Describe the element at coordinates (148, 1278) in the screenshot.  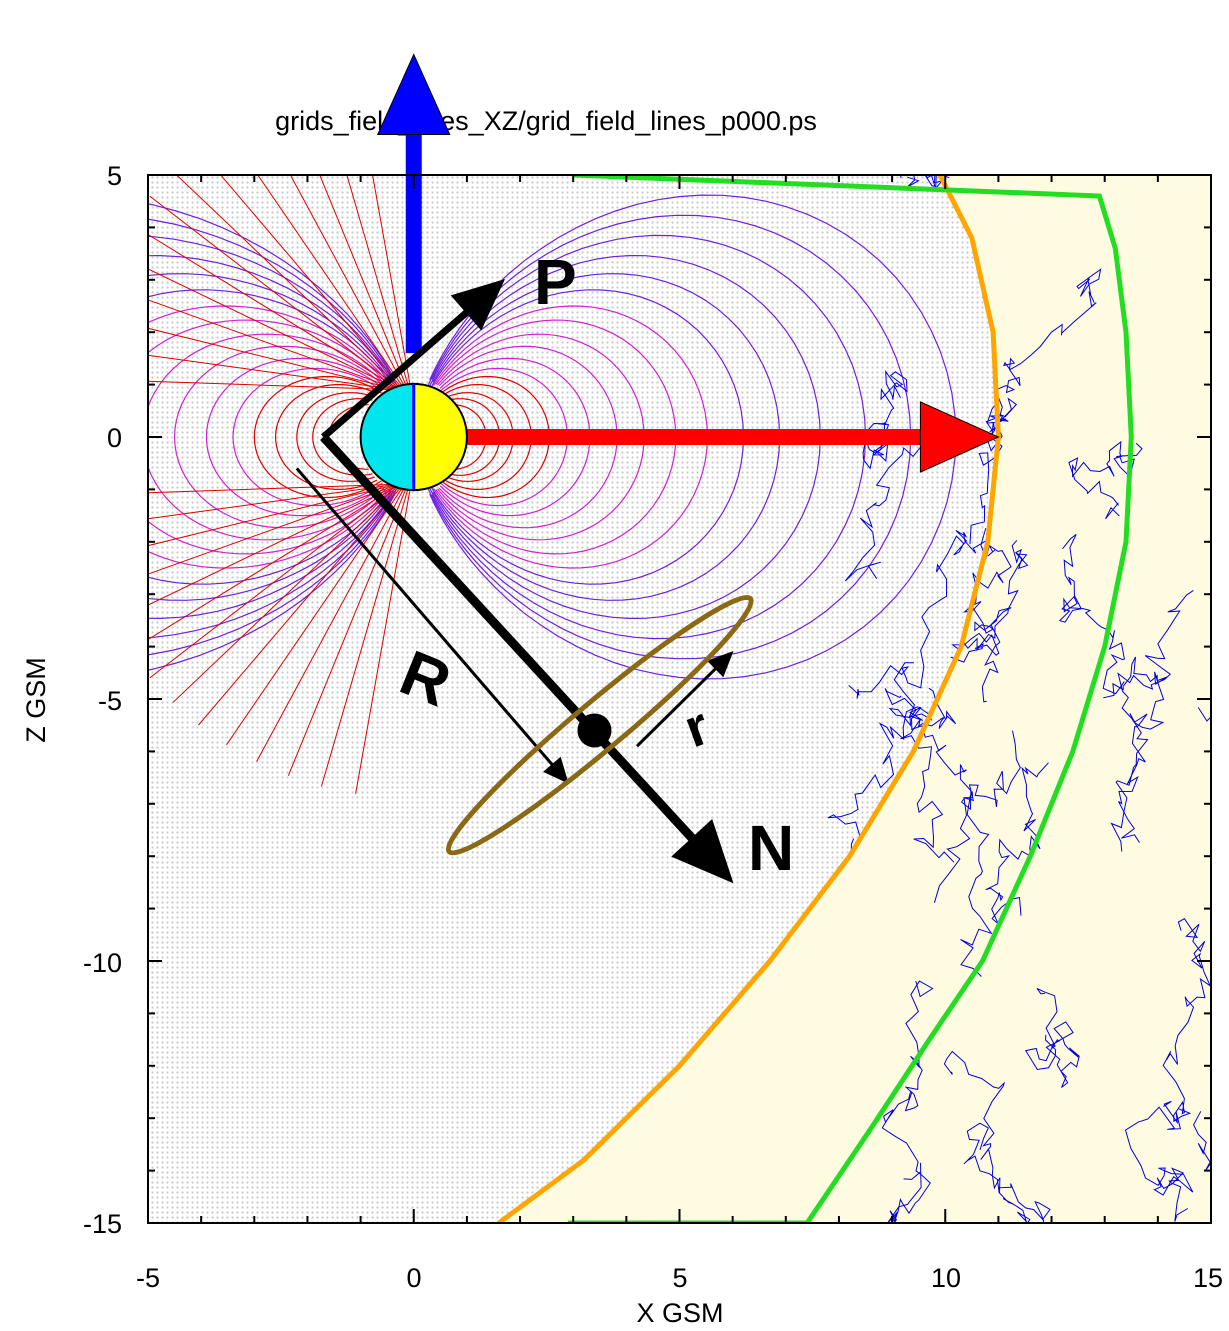
I see `x-tick-label: -5` at that location.